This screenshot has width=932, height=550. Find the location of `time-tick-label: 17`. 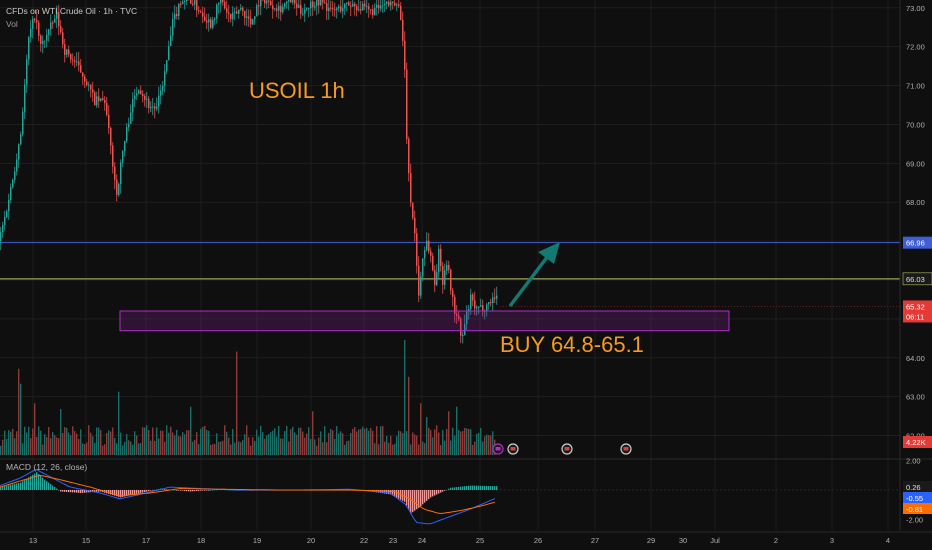

time-tick-label: 17 is located at coordinates (146, 540).